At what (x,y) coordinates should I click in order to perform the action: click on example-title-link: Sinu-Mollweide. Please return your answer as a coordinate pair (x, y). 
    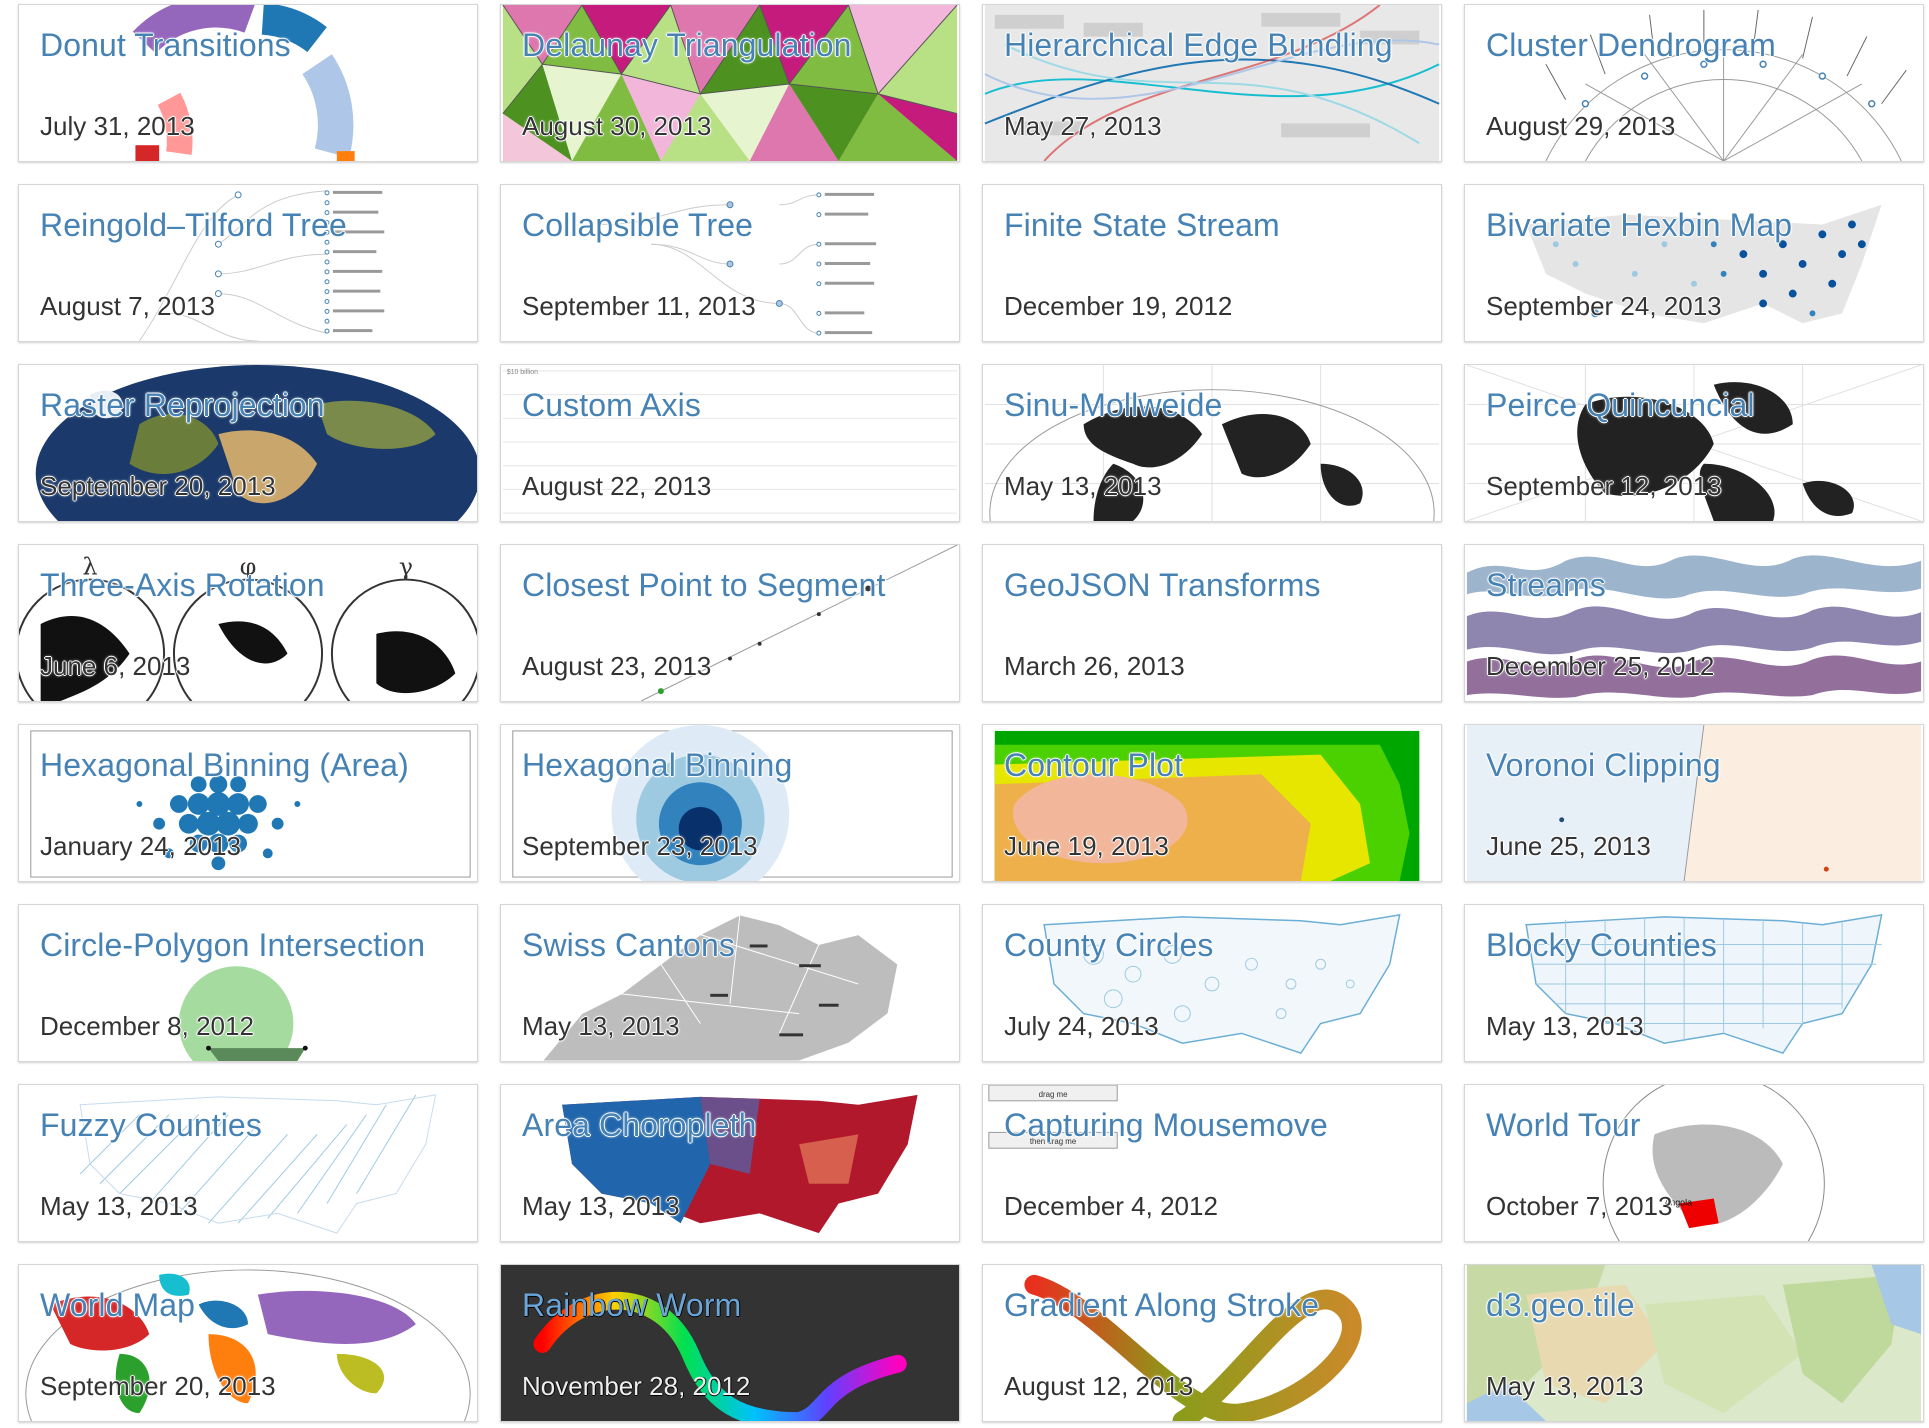
    Looking at the image, I should click on (1113, 405).